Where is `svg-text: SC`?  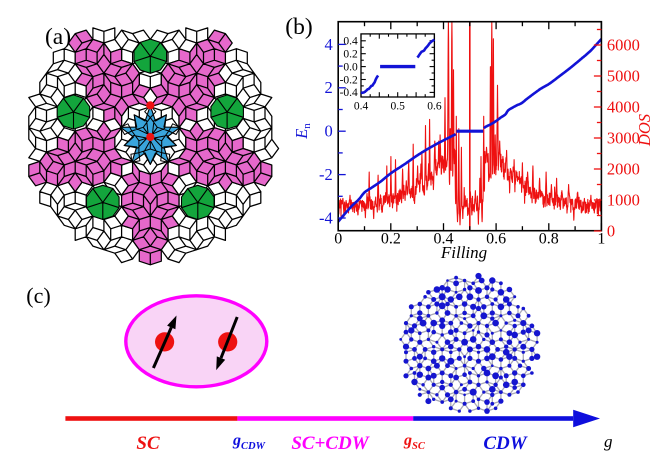 svg-text: SC is located at coordinates (148, 443).